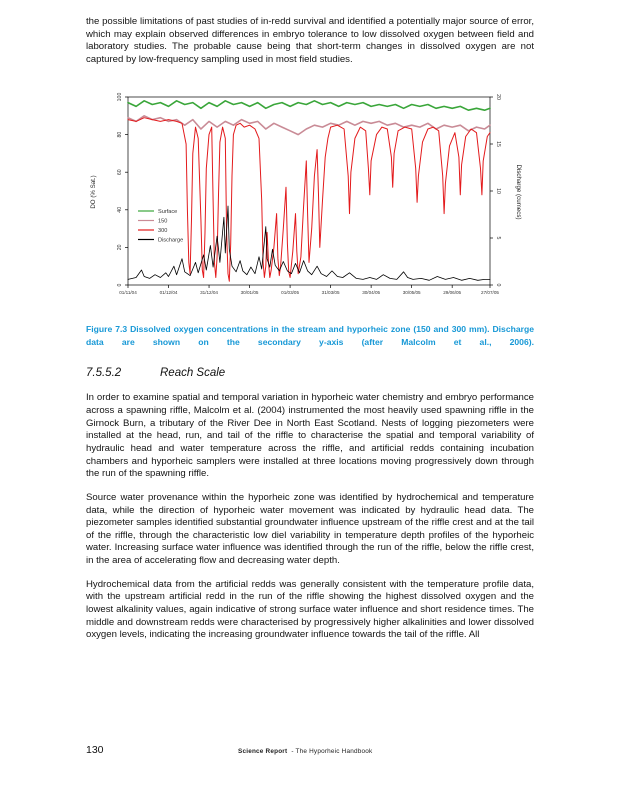 This screenshot has height=800, width=618. I want to click on x-tick-label: 30/05/05, so click(412, 292).